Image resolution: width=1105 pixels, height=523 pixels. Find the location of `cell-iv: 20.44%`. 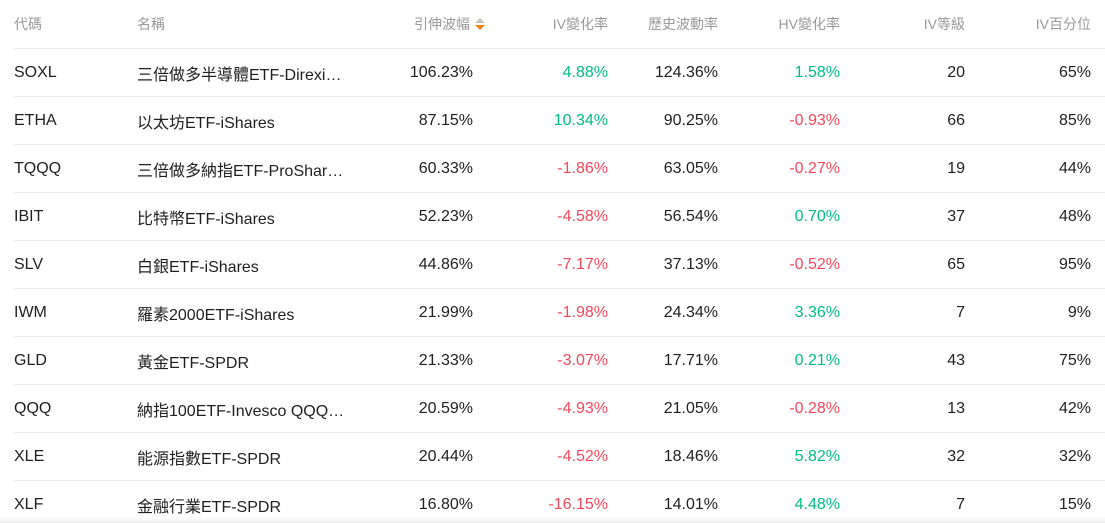

cell-iv: 20.44% is located at coordinates (432, 456).